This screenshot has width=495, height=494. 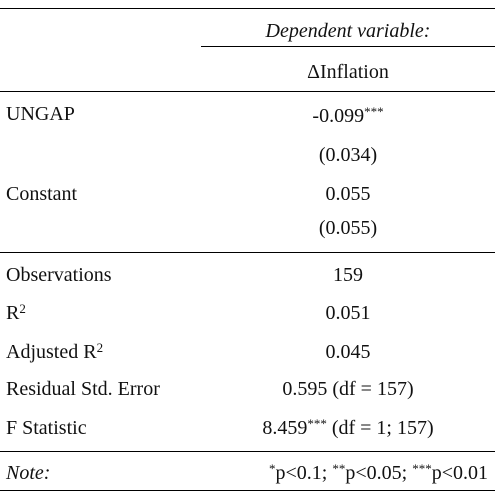 I want to click on header-partial-rule, so click(x=348, y=46).